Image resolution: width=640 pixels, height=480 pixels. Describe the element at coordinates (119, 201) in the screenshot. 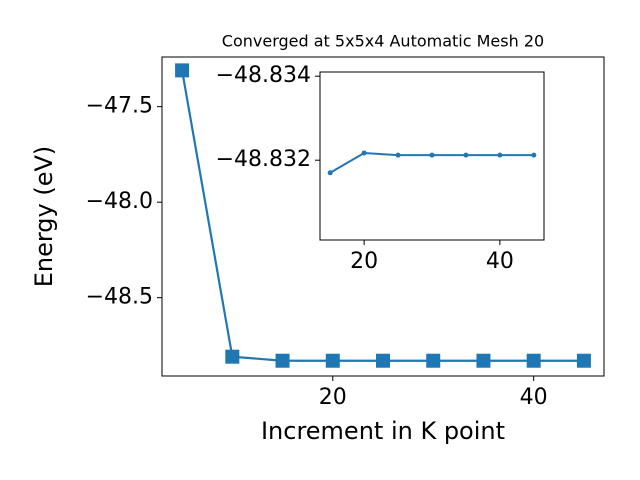

I see `y-tick-label: −48.0` at that location.